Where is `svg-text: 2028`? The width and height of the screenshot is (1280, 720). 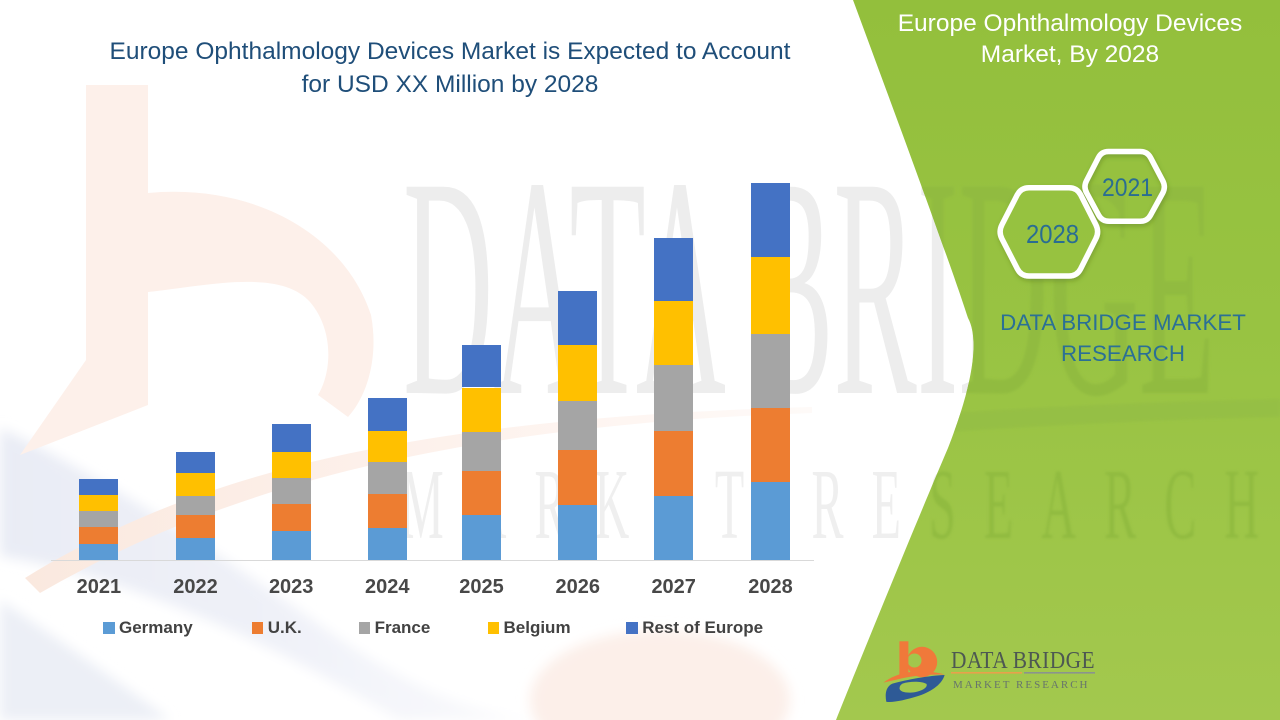 svg-text: 2028 is located at coordinates (1052, 234).